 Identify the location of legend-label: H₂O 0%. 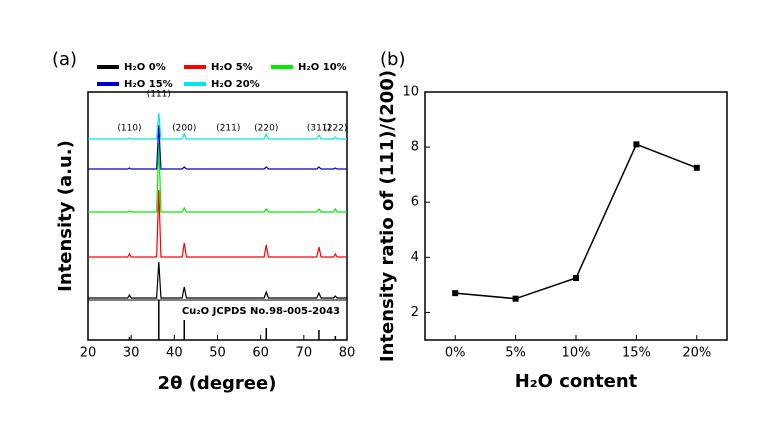
(145, 67).